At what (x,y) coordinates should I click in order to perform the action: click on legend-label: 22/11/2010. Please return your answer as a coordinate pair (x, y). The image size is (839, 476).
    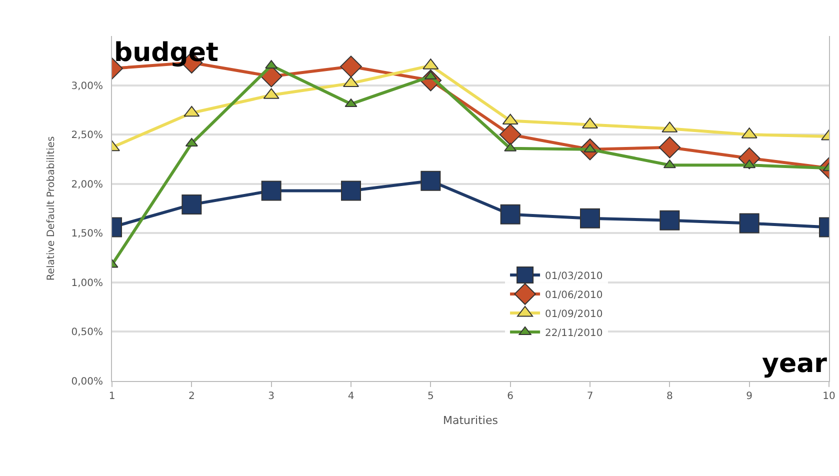
    Looking at the image, I should click on (574, 333).